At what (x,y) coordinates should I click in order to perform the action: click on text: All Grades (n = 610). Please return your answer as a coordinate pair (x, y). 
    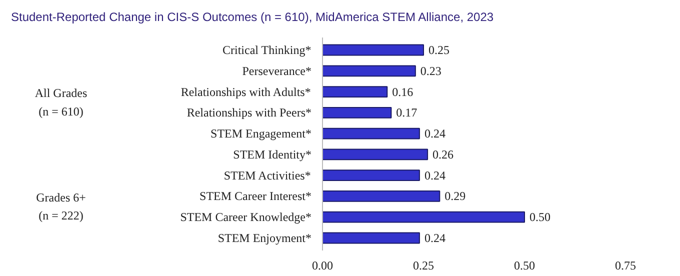
    Looking at the image, I should click on (61, 102).